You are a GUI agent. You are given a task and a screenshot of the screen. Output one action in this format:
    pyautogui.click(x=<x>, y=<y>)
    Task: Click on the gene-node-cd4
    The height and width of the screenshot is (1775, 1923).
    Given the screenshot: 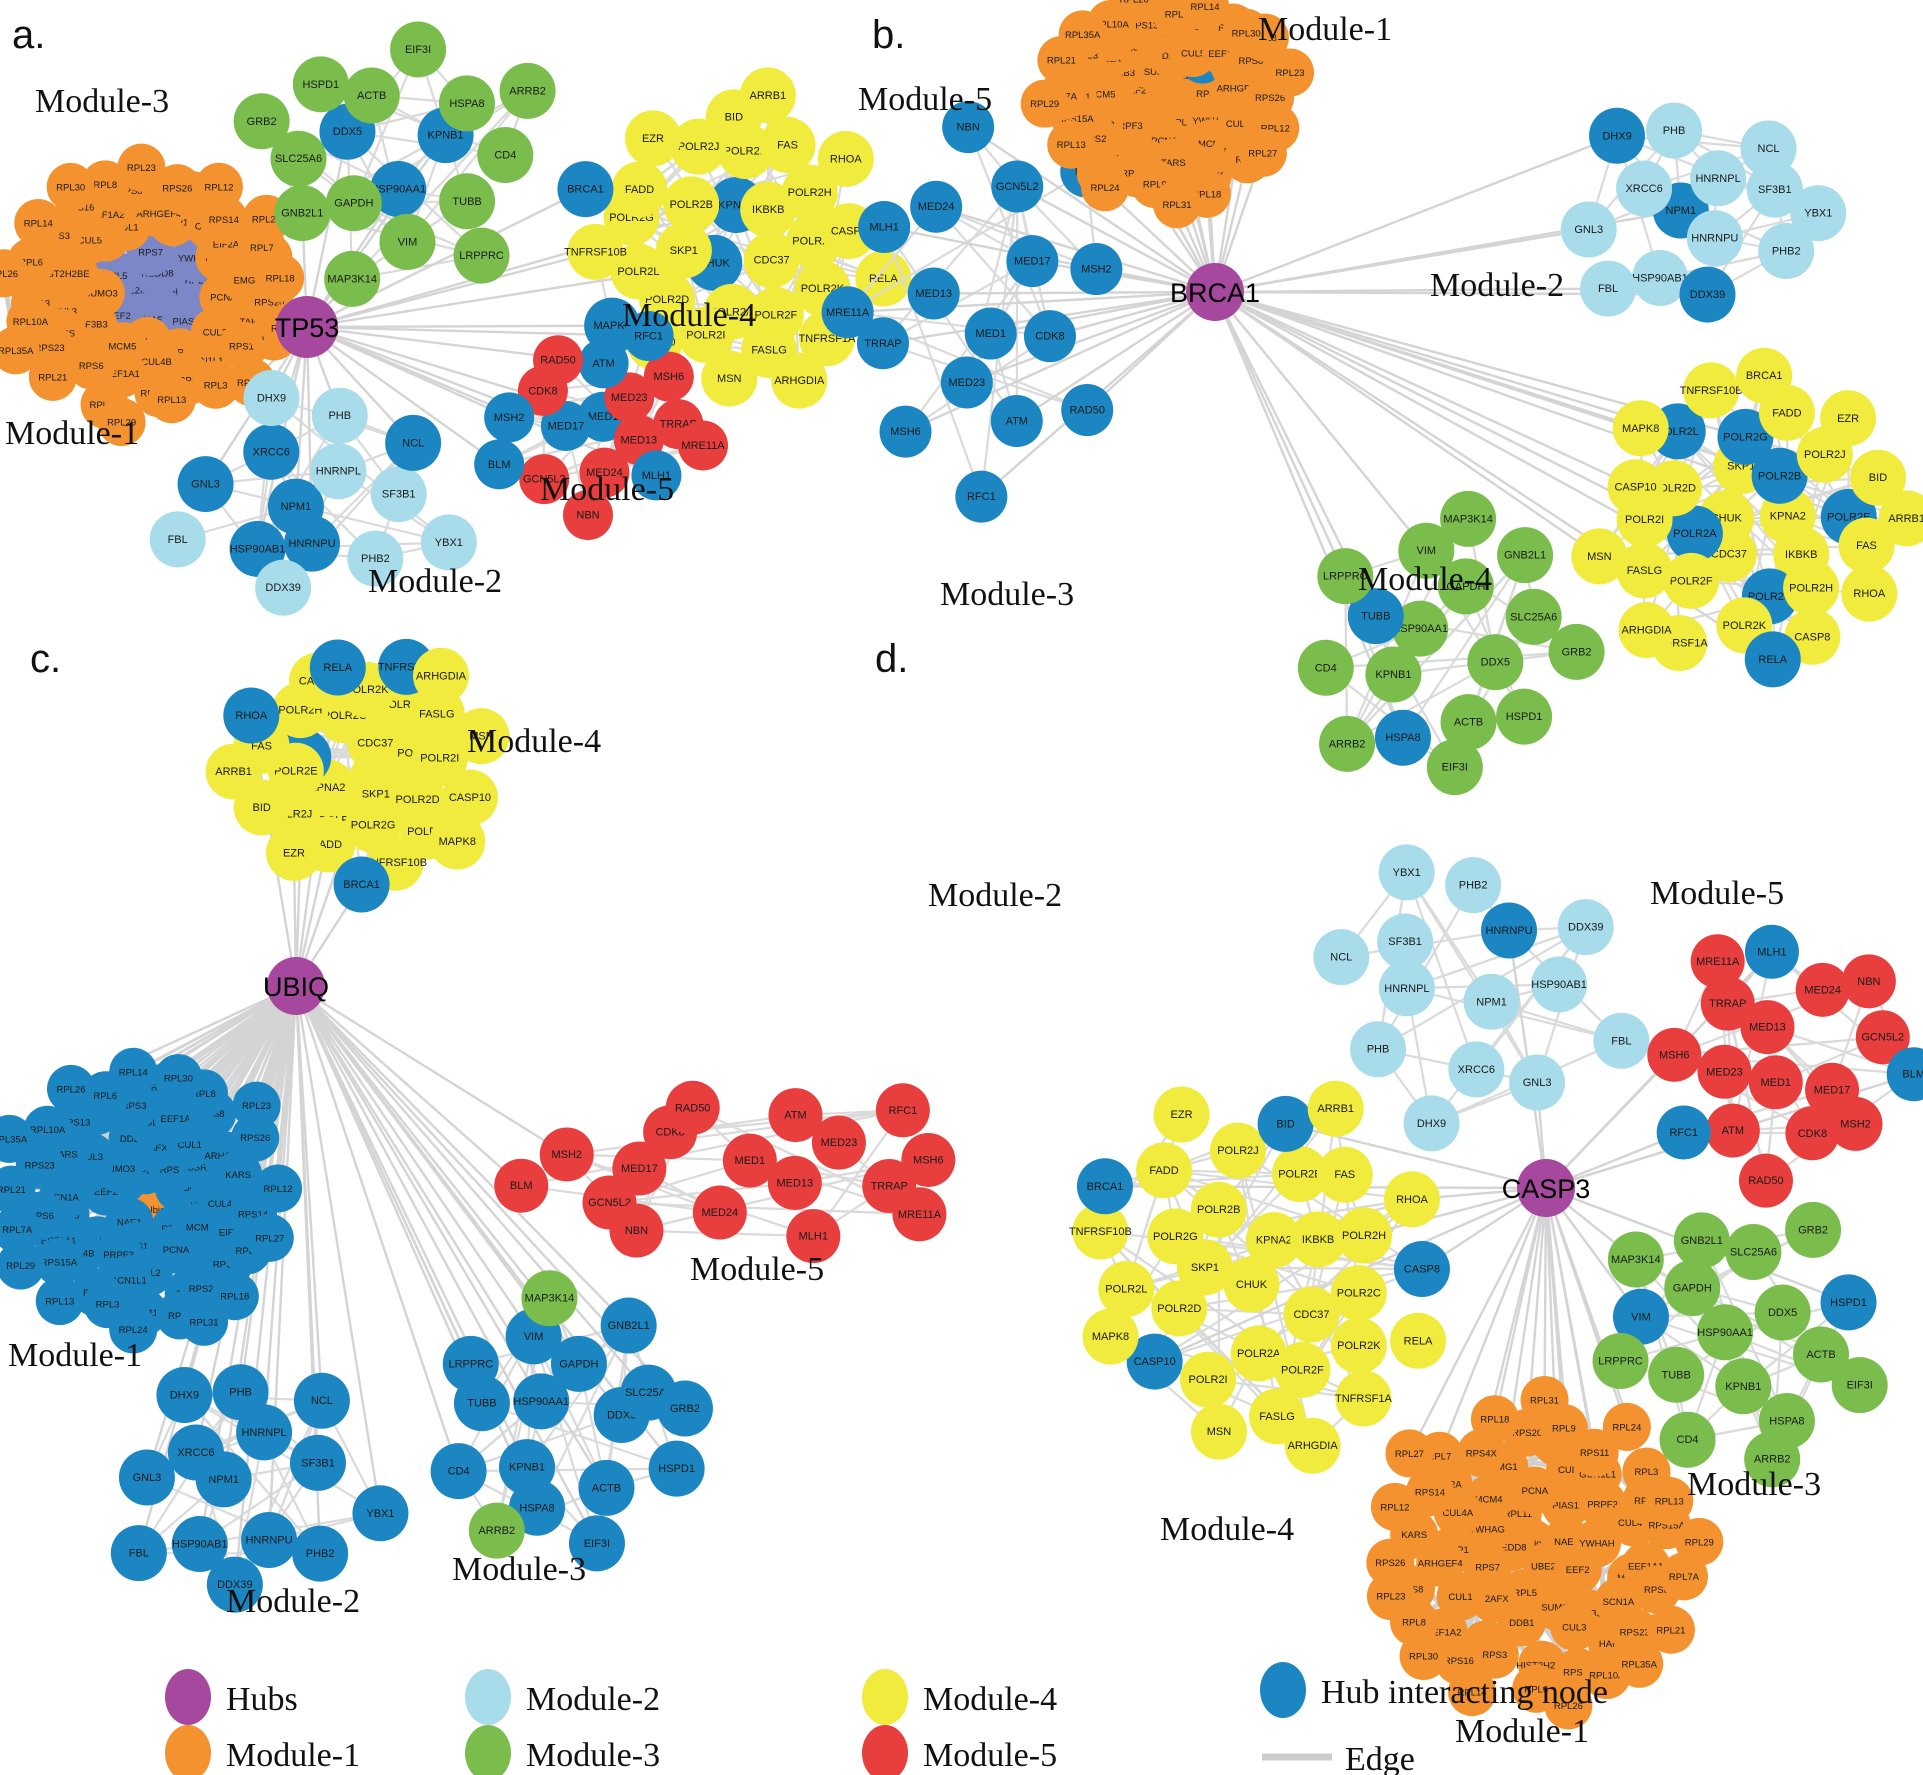 What is the action you would take?
    pyautogui.click(x=1325, y=667)
    